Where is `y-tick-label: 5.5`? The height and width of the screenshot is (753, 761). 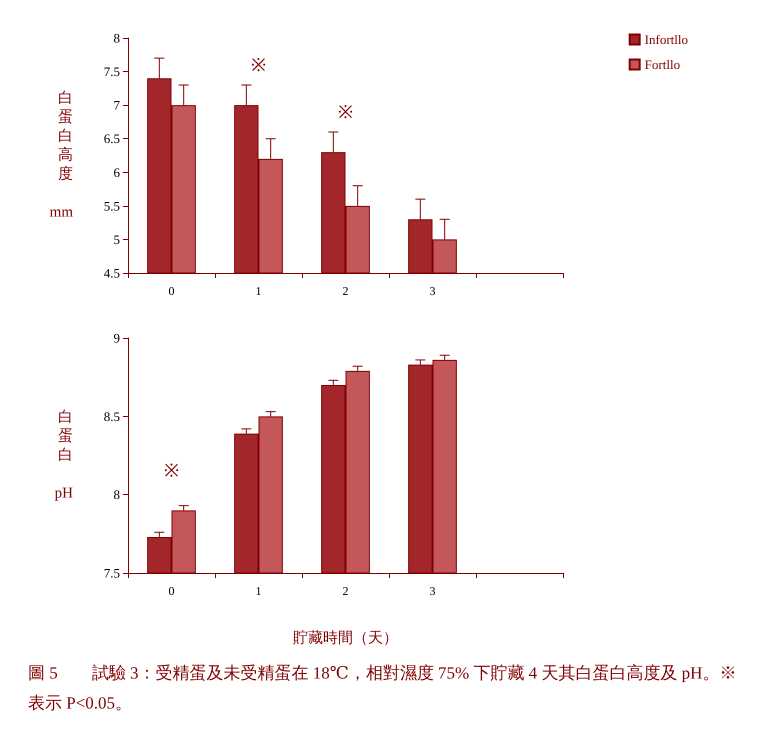
y-tick-label: 5.5 is located at coordinates (112, 206).